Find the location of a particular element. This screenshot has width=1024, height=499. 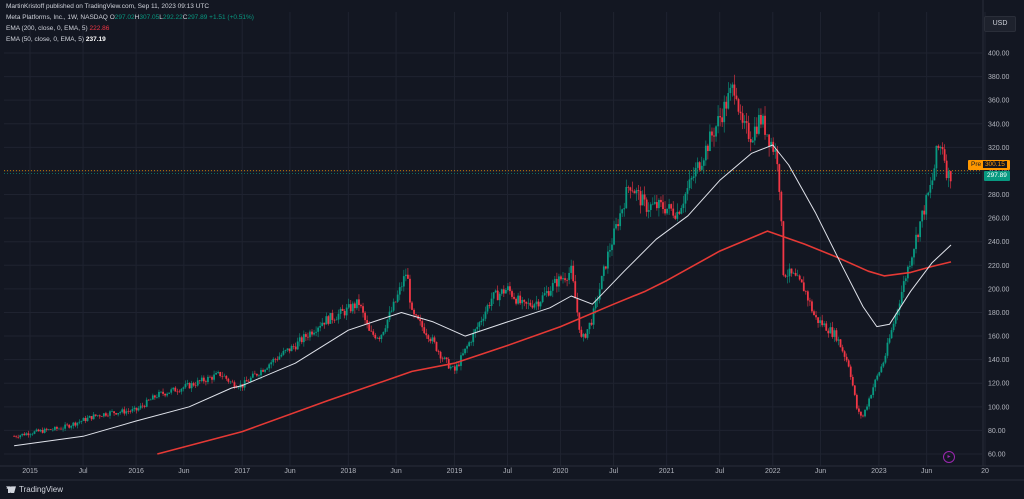

ema50-legend: EMA (50, close, 0, EMA, 5) 237.19 is located at coordinates (56, 39).